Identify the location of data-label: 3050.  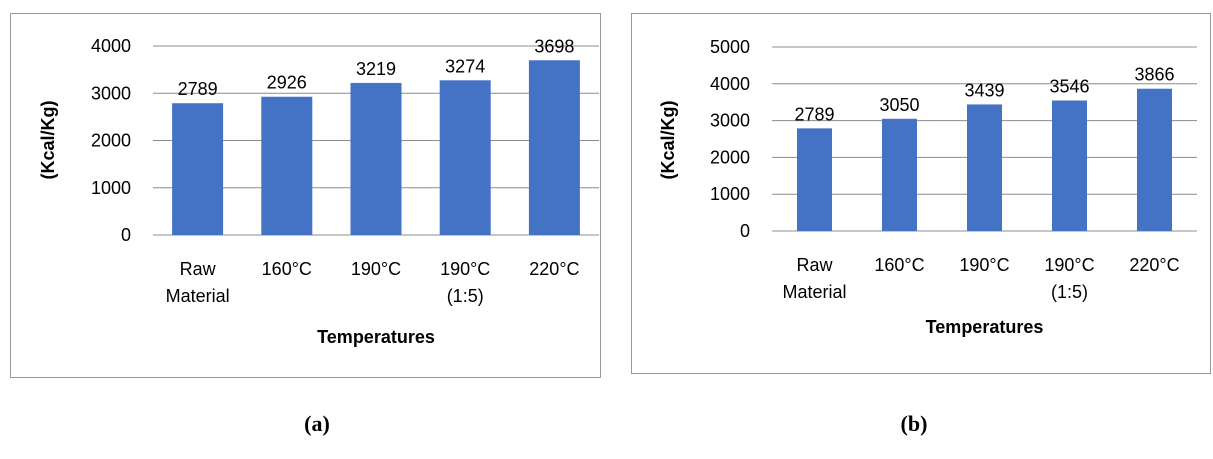
(899, 105).